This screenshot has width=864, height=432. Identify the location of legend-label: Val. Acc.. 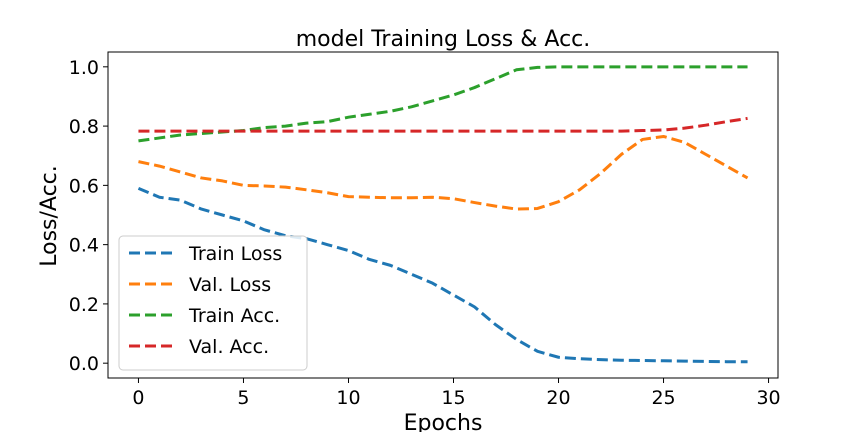
(229, 347).